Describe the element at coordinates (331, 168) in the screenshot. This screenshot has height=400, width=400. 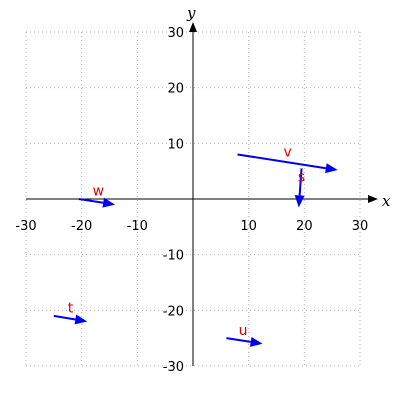
I see `vector-v-arrowhead` at that location.